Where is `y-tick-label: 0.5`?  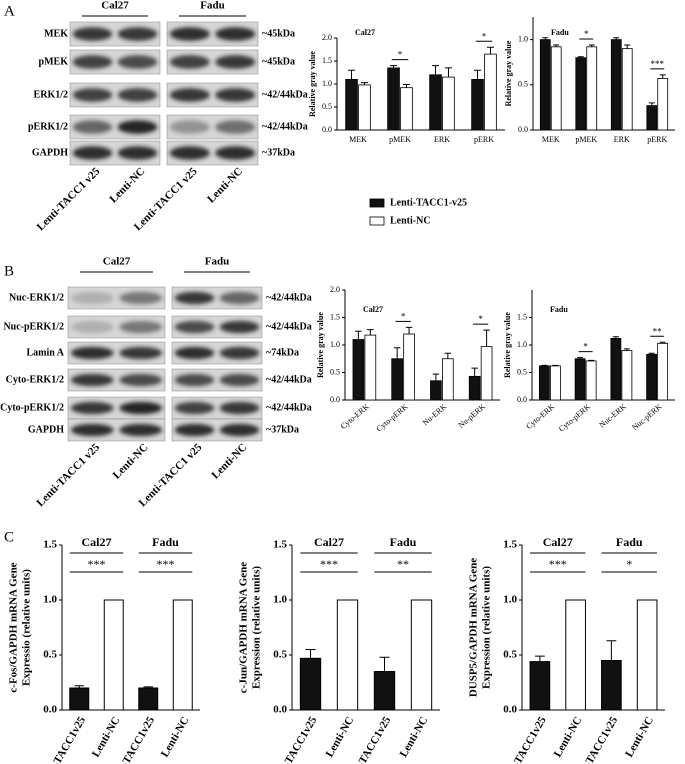
y-tick-label: 0.5 is located at coordinates (335, 371).